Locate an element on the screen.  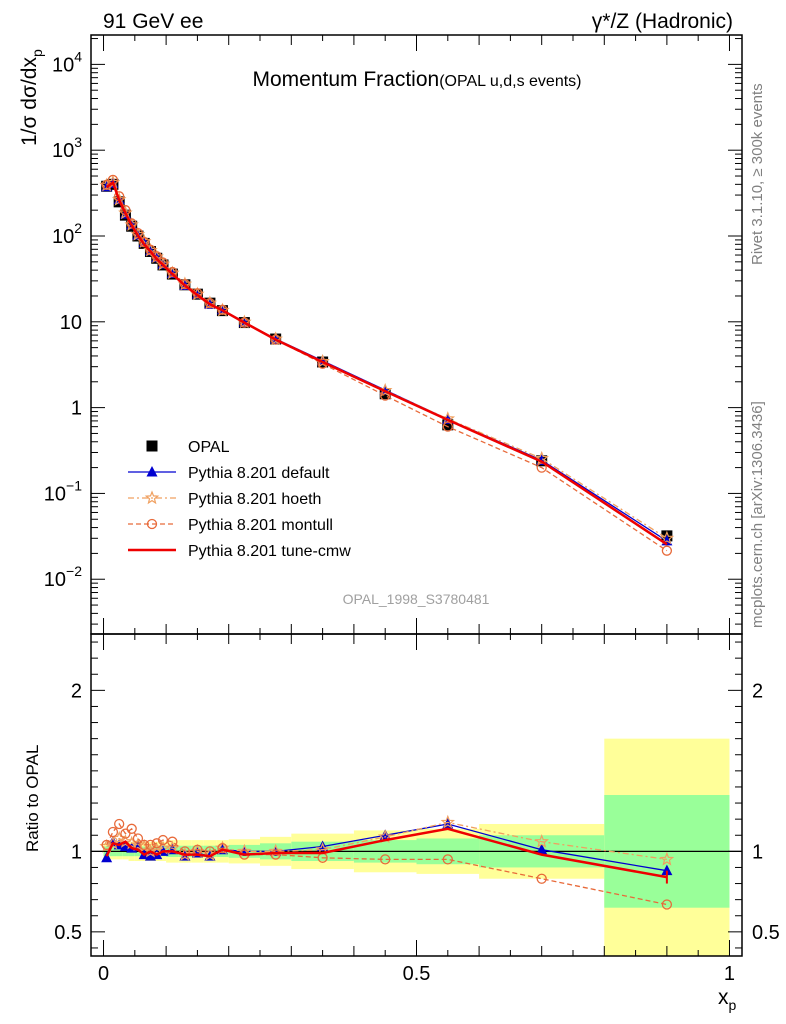
main-ytick-label-exp: 4 is located at coordinates (78, 56).